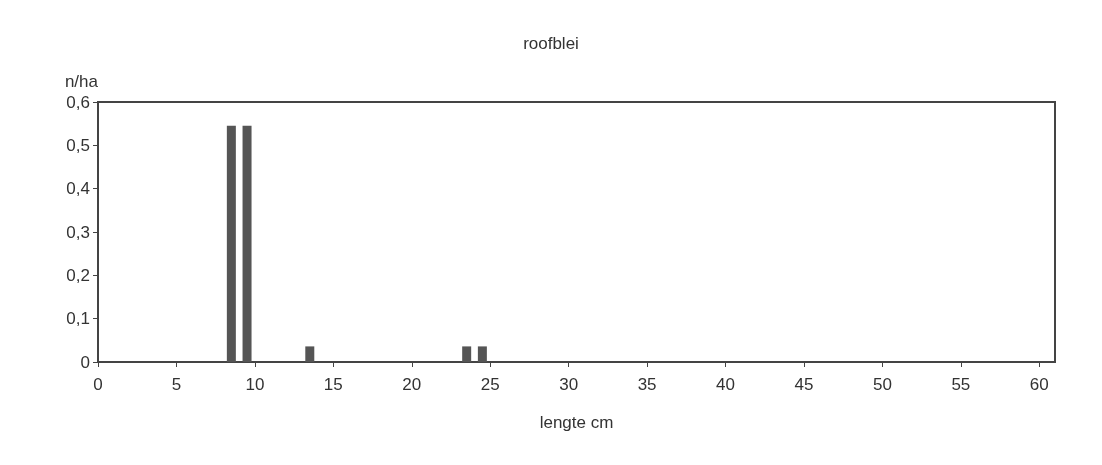 The width and height of the screenshot is (1102, 465). What do you see at coordinates (412, 384) in the screenshot?
I see `x-tick-label: 20` at bounding box center [412, 384].